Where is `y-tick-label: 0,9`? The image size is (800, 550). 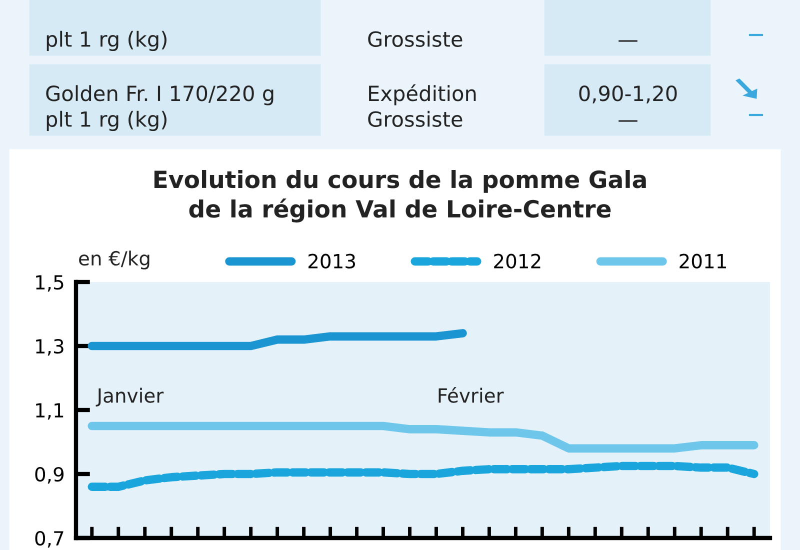 y-tick-label: 0,9 is located at coordinates (49, 475).